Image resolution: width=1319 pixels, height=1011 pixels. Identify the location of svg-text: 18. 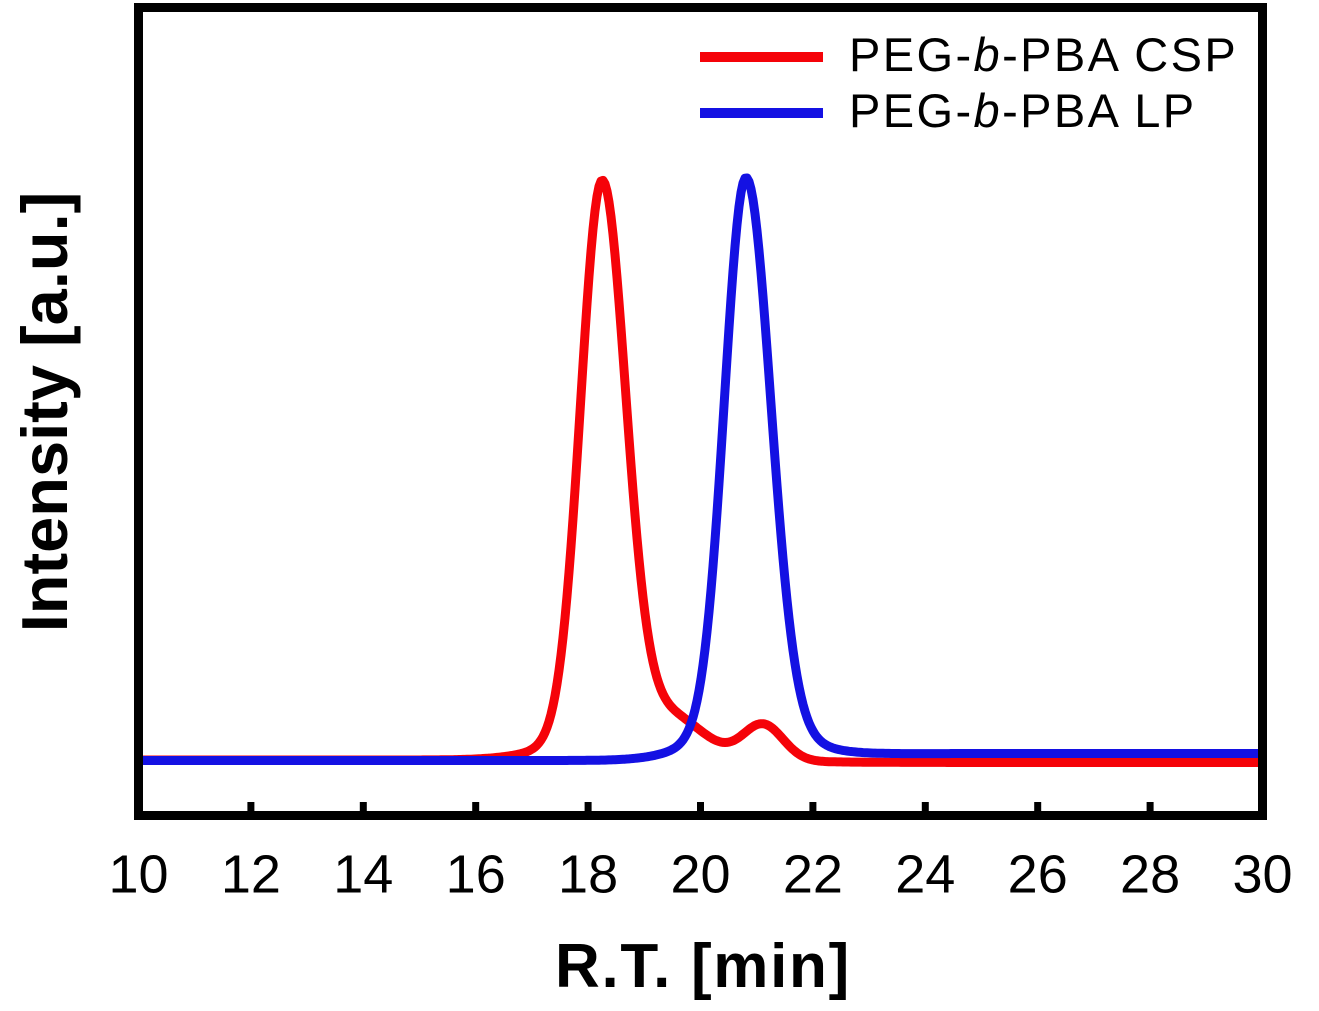
(588, 875).